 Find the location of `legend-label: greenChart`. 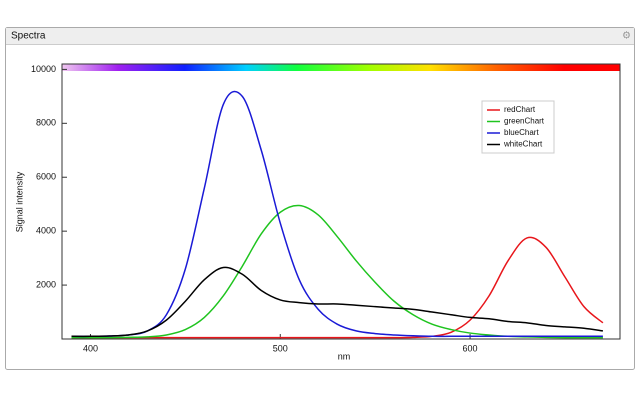

legend-label: greenChart is located at coordinates (524, 121).